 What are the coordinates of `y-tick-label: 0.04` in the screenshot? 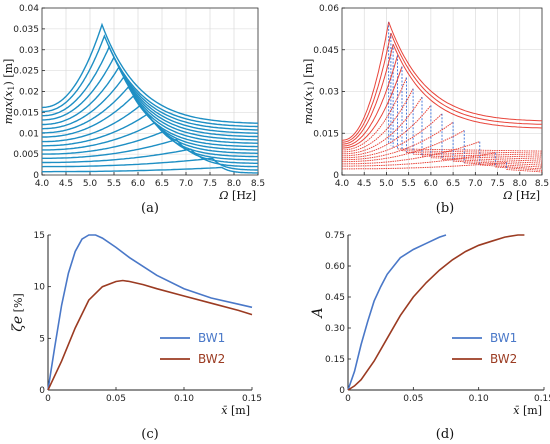 It's located at (29, 9).